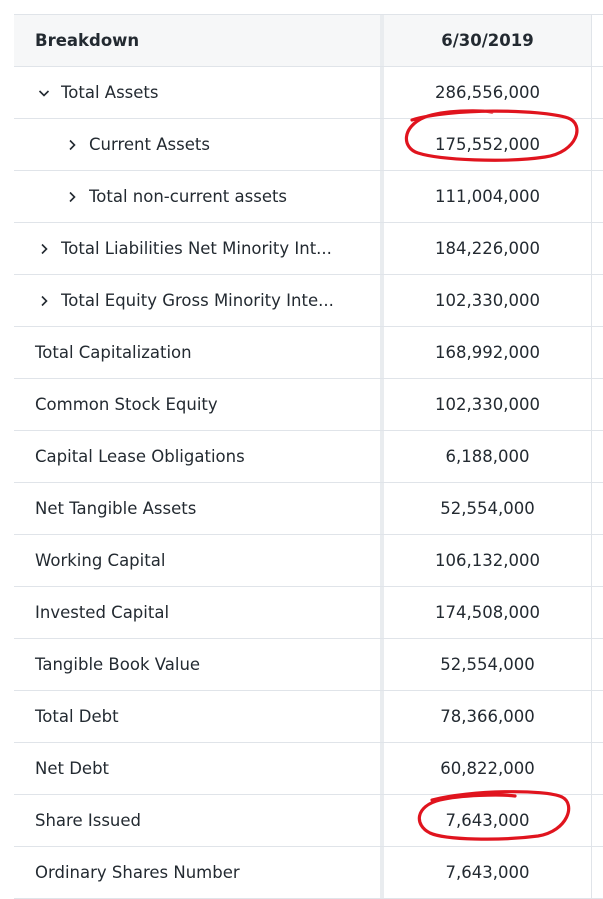 The height and width of the screenshot is (899, 603). Describe the element at coordinates (485, 716) in the screenshot. I see `row-value: 78,366,000` at that location.